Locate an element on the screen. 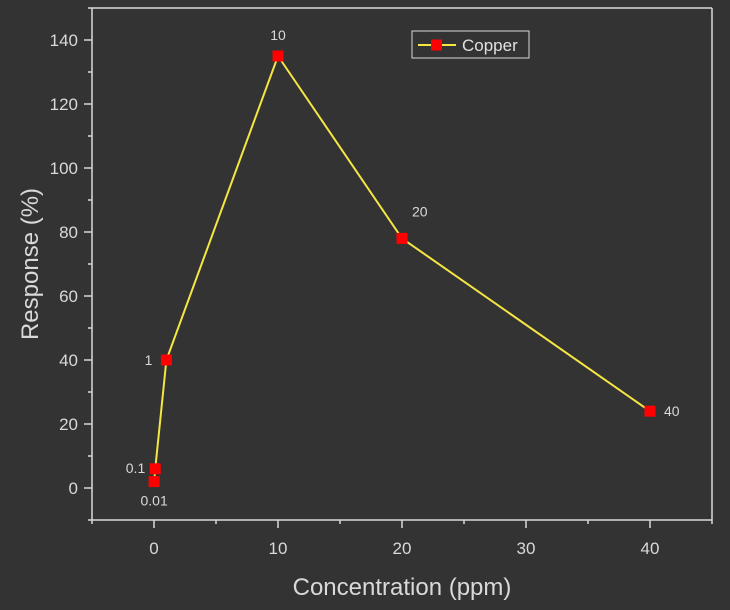  y-tick-label: 120 is located at coordinates (64, 104).